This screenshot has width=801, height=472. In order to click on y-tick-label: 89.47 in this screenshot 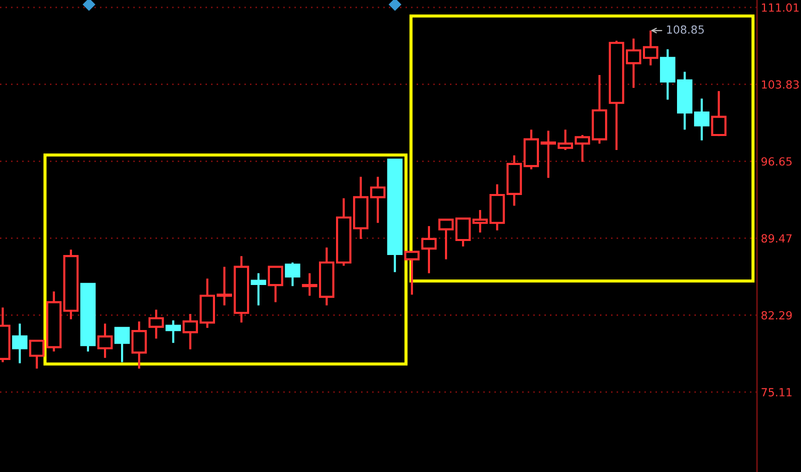, I will do `click(777, 238)`.